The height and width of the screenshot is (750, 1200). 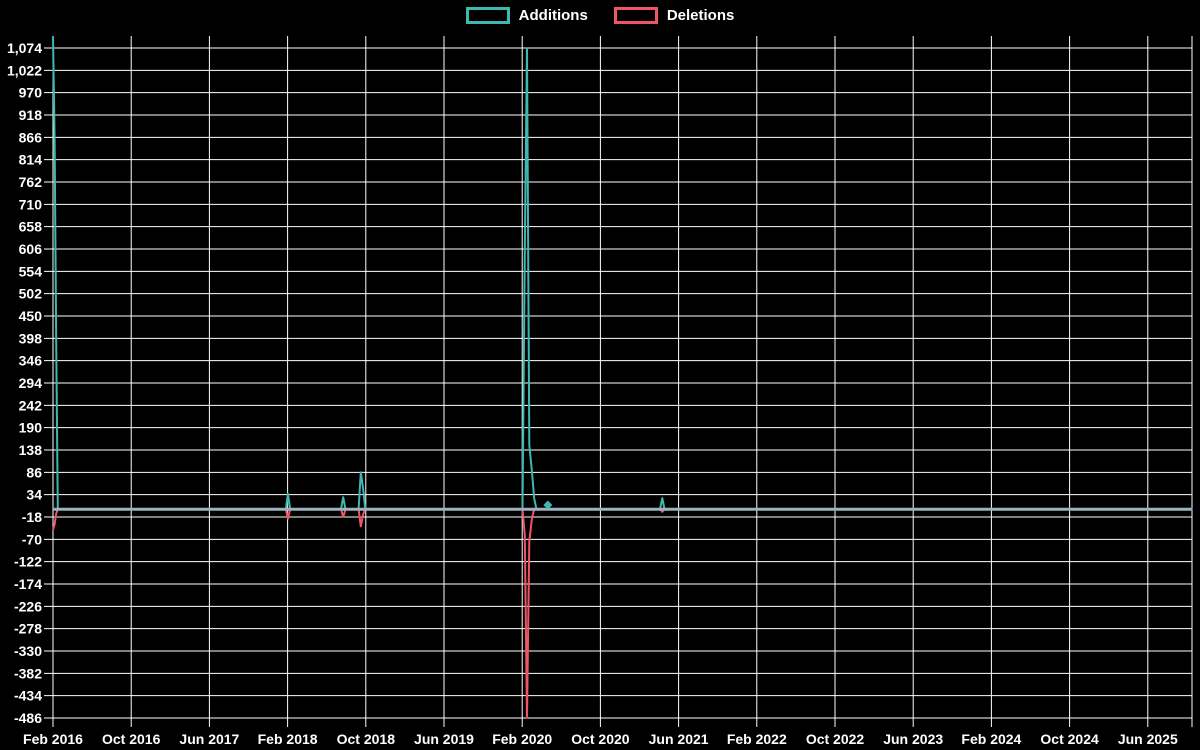 What do you see at coordinates (487, 15) in the screenshot?
I see `additions-swatch-icon` at bounding box center [487, 15].